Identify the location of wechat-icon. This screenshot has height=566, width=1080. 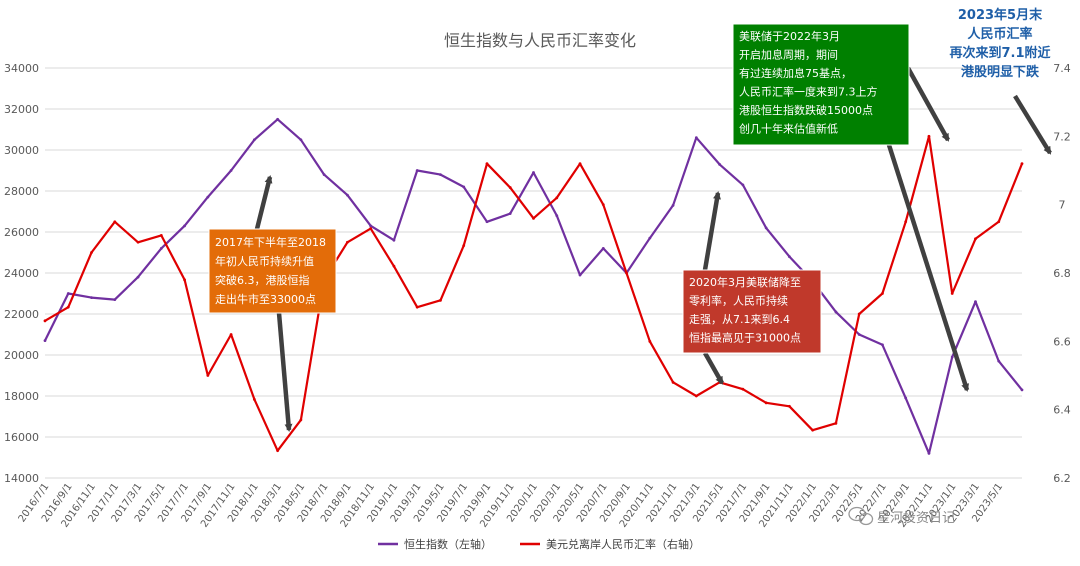
(861, 516).